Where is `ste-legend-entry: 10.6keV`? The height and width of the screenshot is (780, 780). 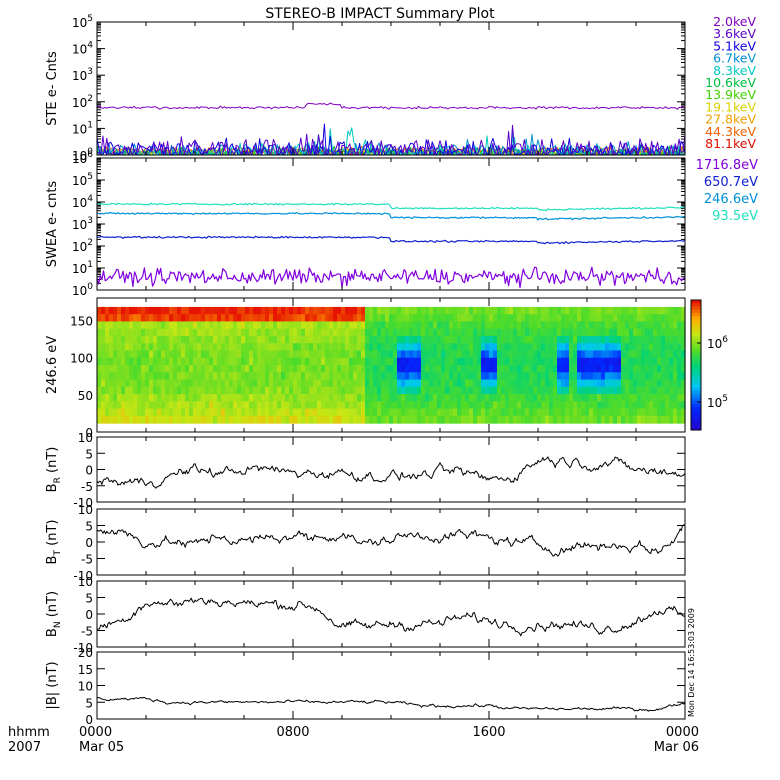
ste-legend-entry: 10.6keV is located at coordinates (730, 82).